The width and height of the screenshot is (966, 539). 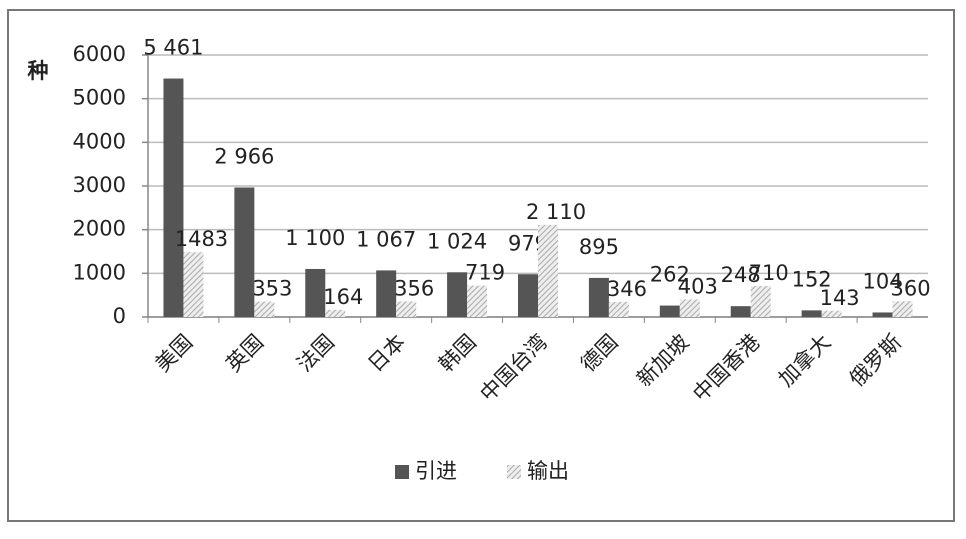 What do you see at coordinates (513, 368) in the screenshot?
I see `x-tick-label: 中国台湾` at bounding box center [513, 368].